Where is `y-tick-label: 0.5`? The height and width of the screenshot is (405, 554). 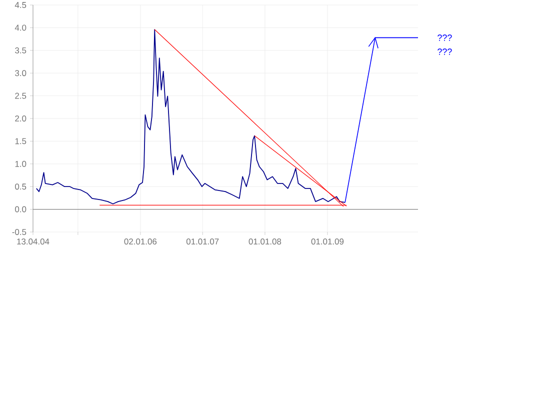 y-tick-label: 0.5 is located at coordinates (20, 187).